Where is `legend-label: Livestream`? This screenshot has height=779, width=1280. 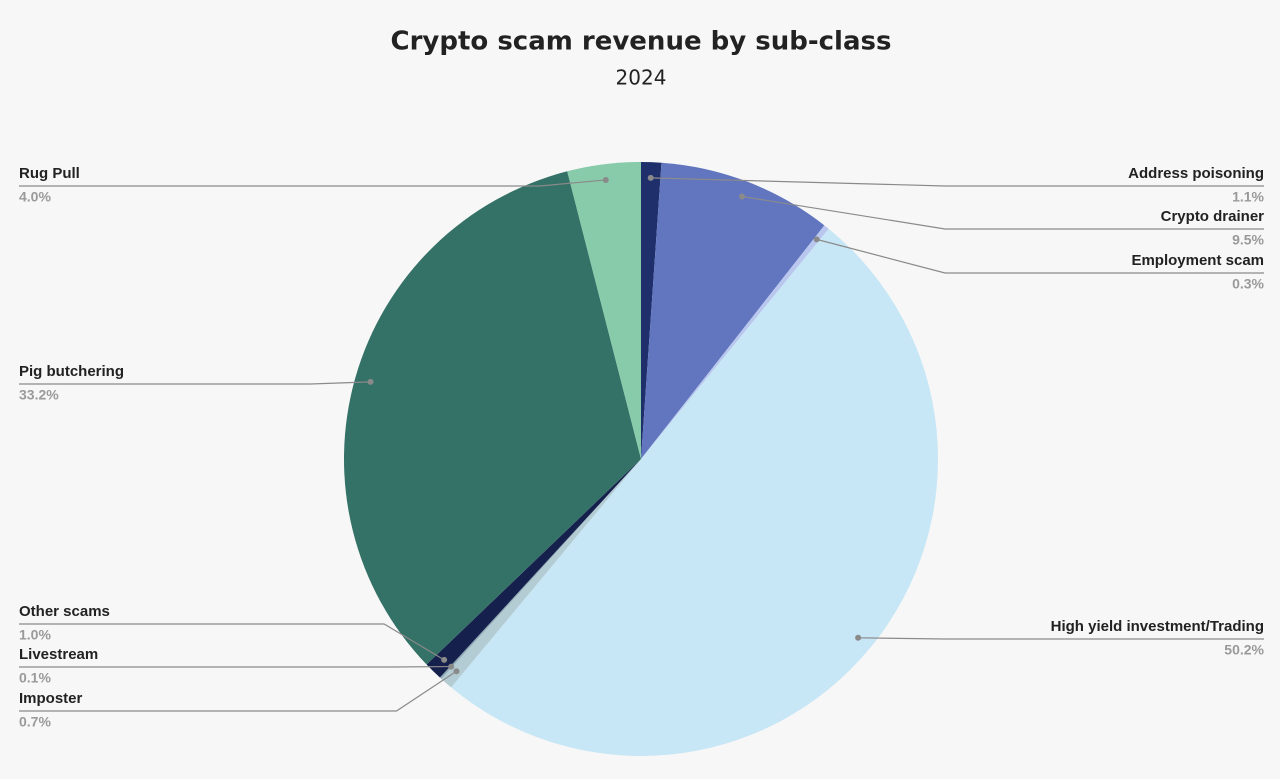
legend-label: Livestream is located at coordinates (58, 654).